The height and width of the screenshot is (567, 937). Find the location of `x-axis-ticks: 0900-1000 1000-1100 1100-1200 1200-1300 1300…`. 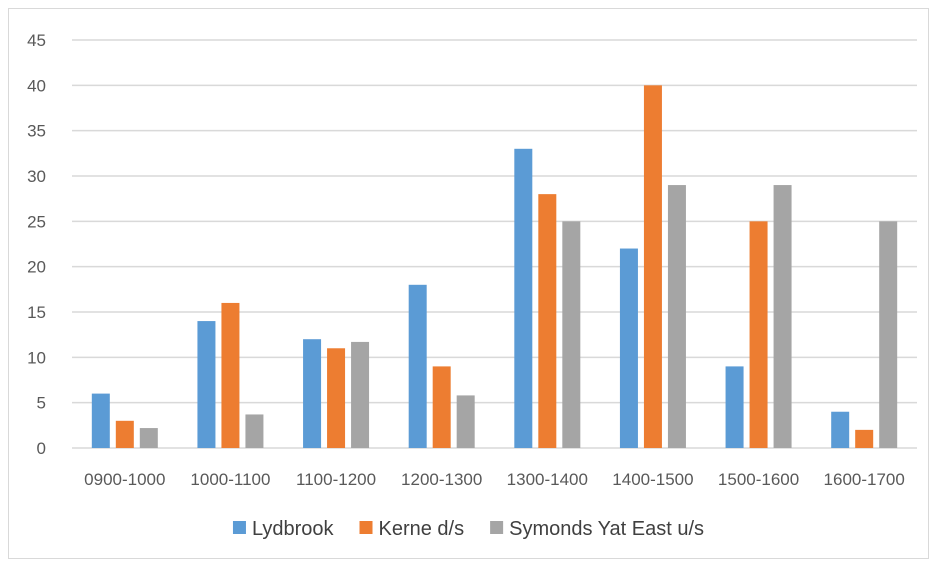

x-axis-ticks: 0900-1000 1000-1100 1100-1200 1200-1300 1300… is located at coordinates (494, 479).